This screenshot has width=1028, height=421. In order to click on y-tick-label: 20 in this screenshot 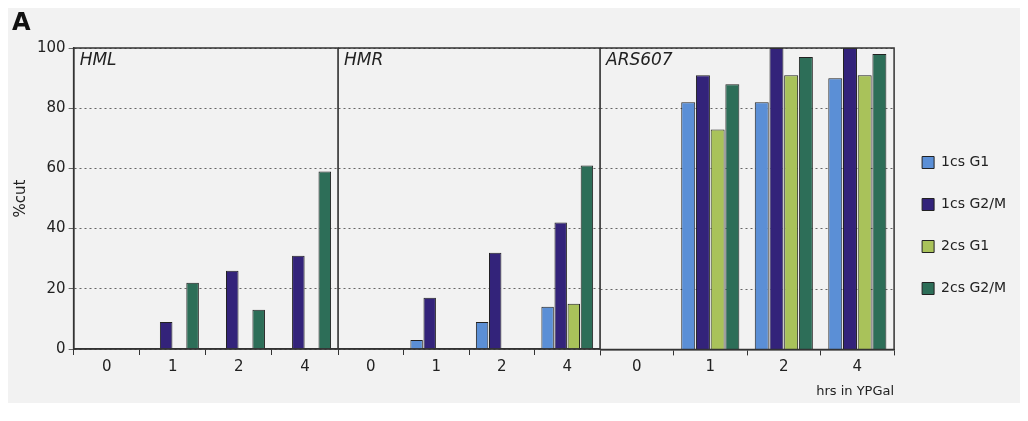, I will do `click(56, 287)`.